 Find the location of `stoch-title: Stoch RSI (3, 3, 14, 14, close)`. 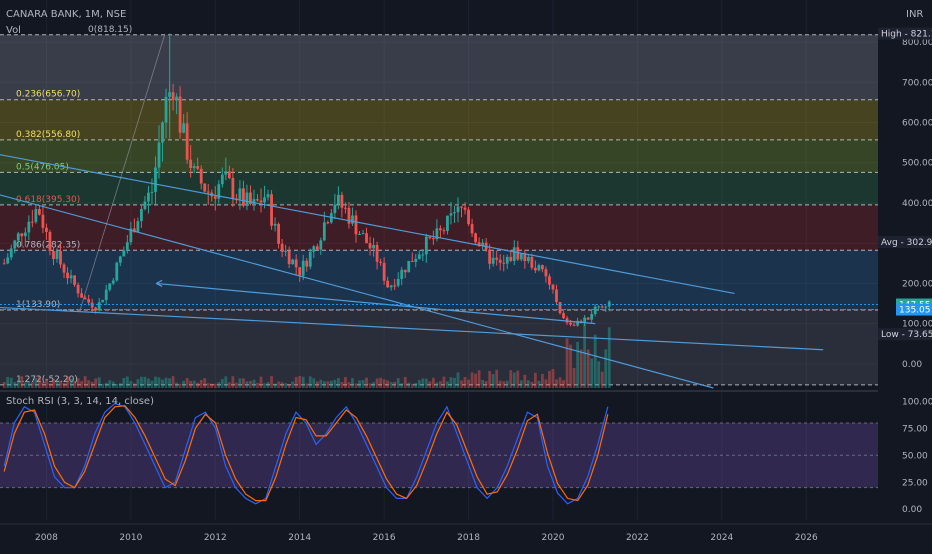

stoch-title: Stoch RSI (3, 3, 14, 14, close) is located at coordinates (80, 401).